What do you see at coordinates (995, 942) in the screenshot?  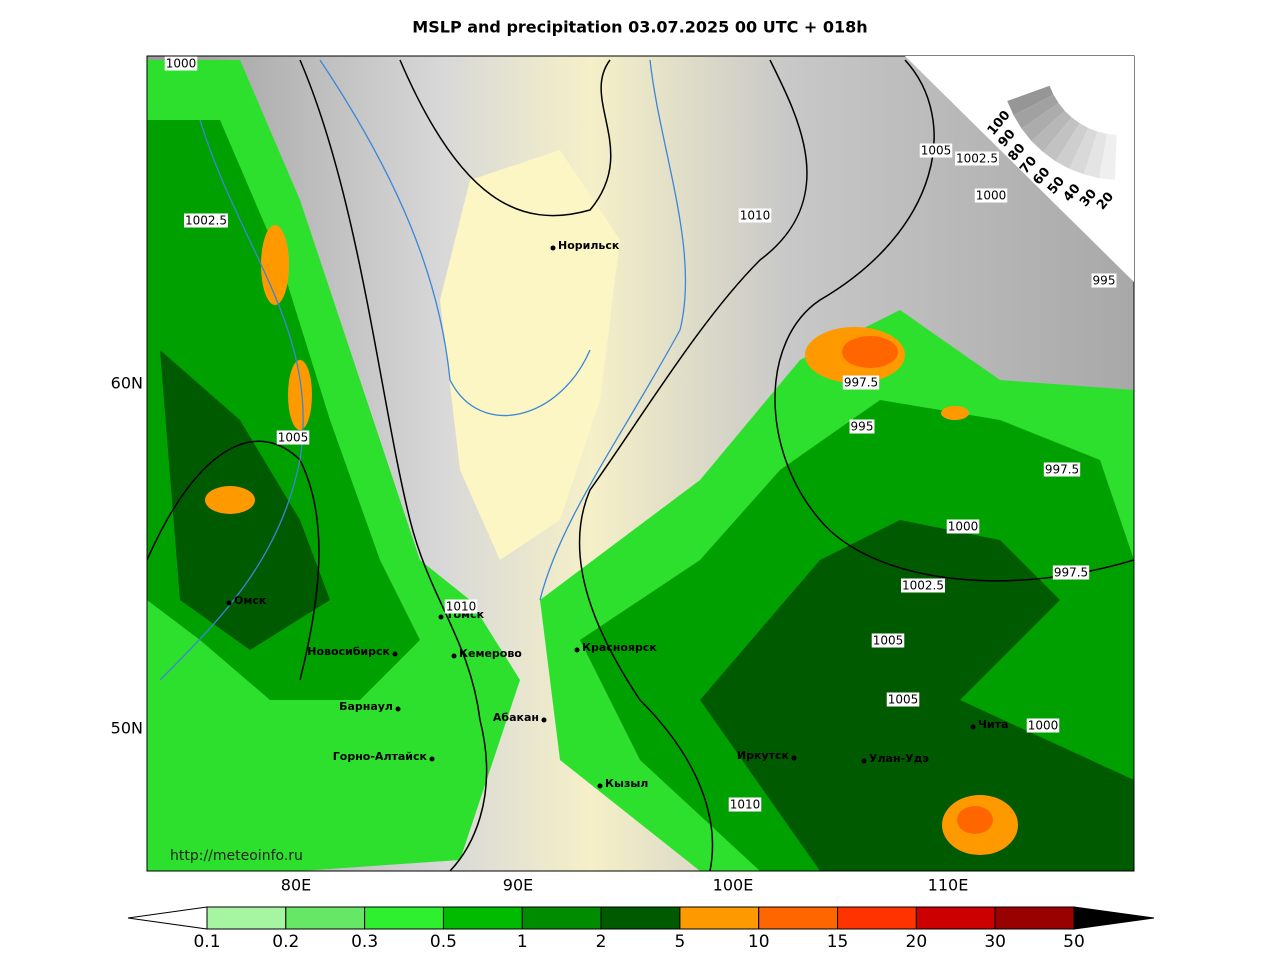 I see `colorbar-label: 30` at bounding box center [995, 942].